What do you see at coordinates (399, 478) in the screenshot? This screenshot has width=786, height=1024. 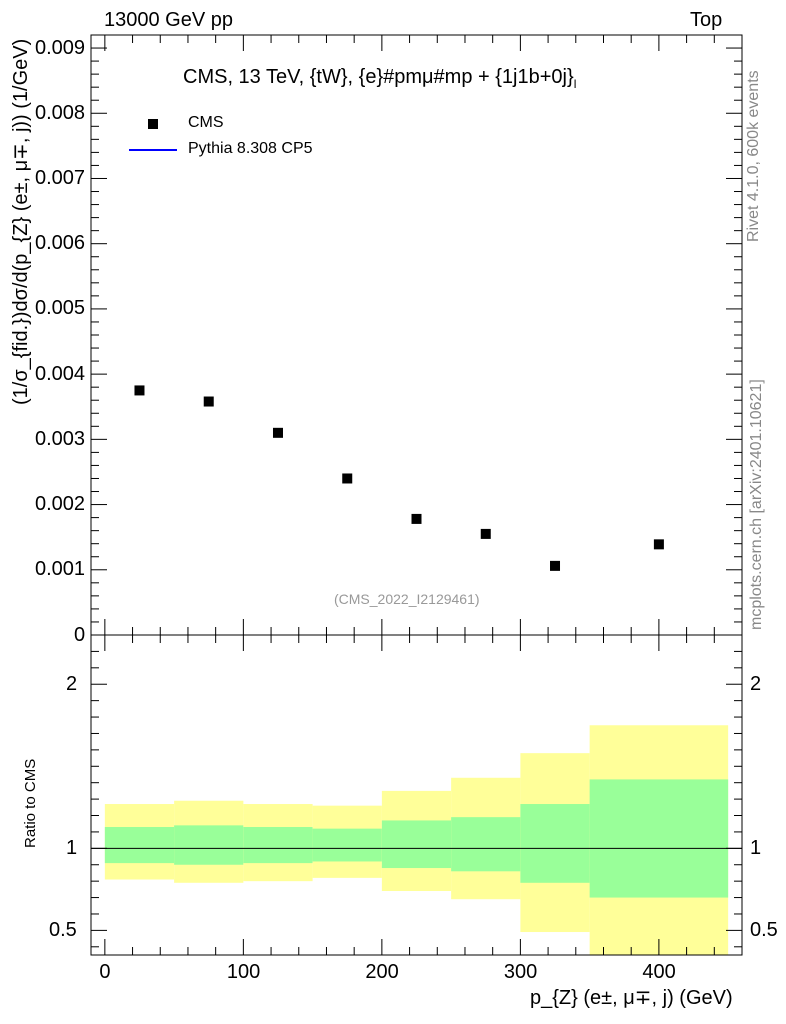 I see `data-points` at bounding box center [399, 478].